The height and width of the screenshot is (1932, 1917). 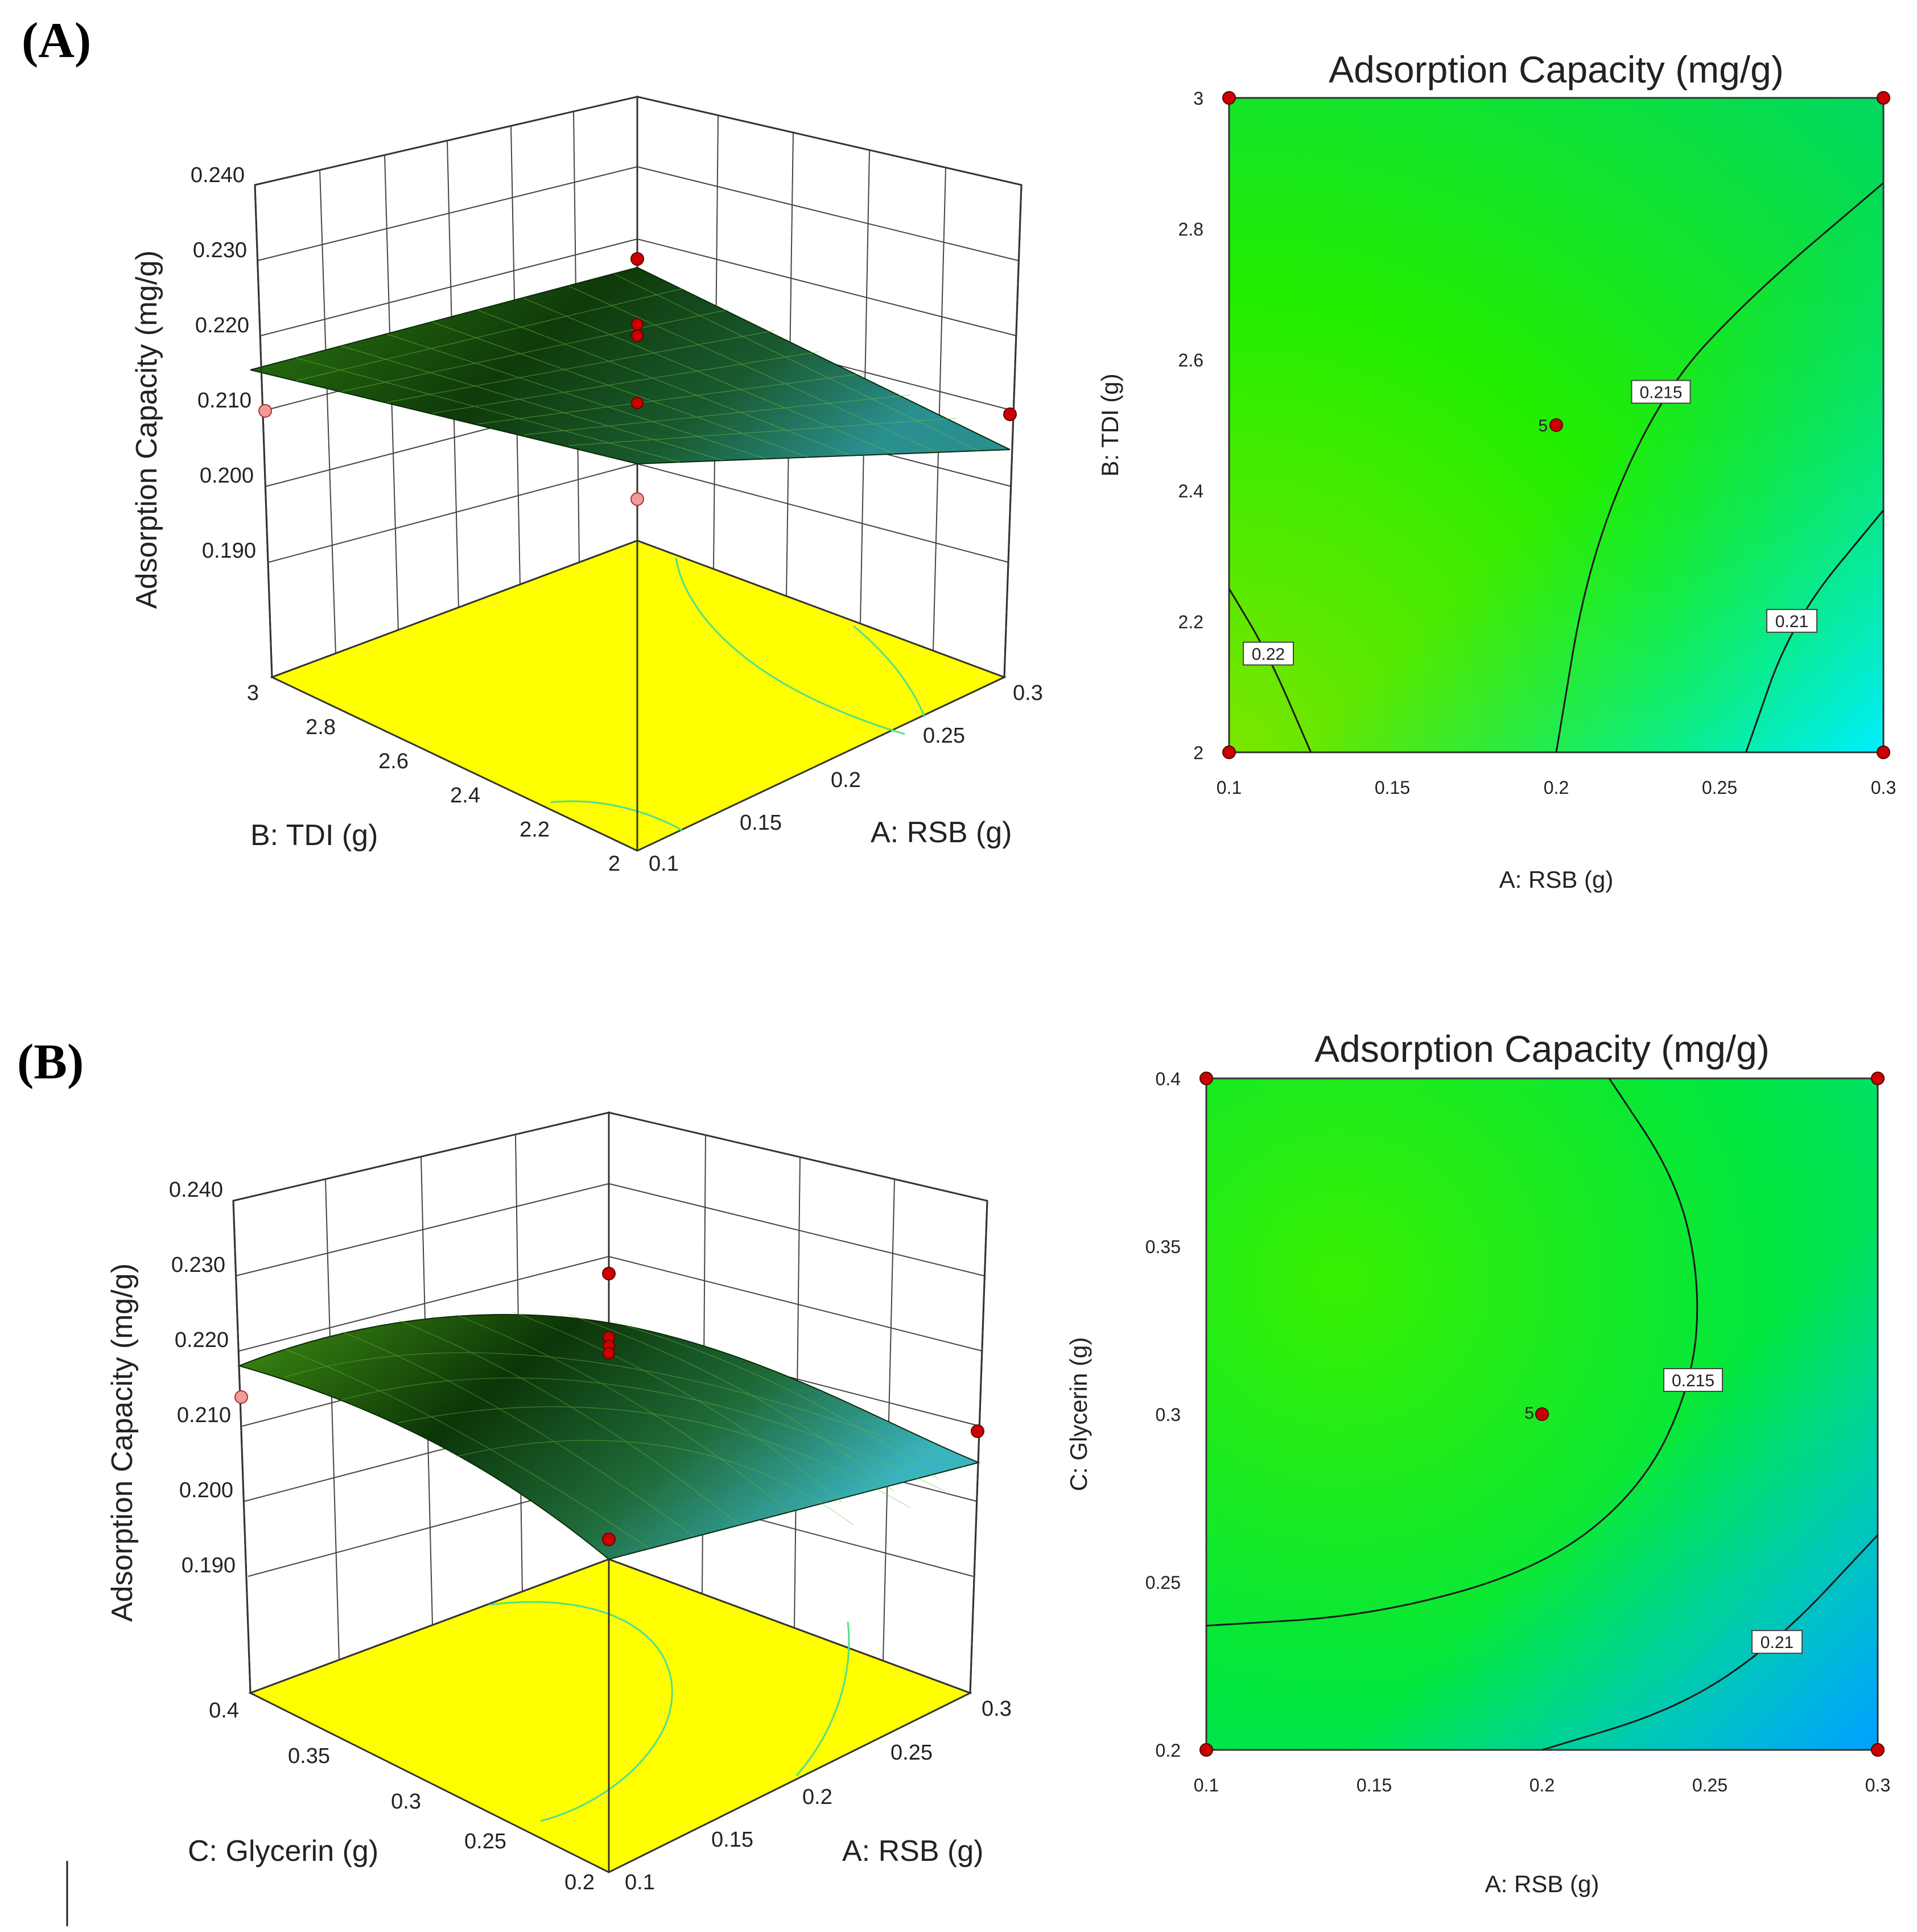 I want to click on x-ticks-a: 0.1 0.15 0.2 0.25 0.3, so click(x=846, y=778).